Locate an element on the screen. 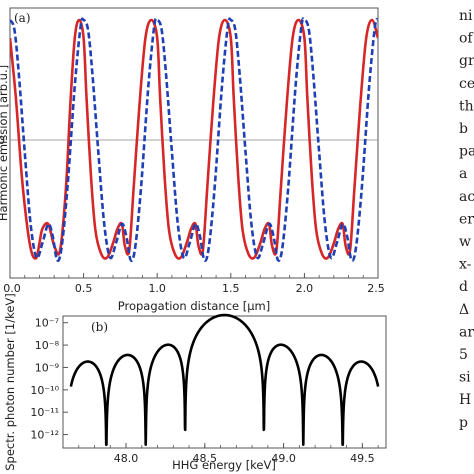 The height and width of the screenshot is (474, 474). x-axis-label-a: Propagation distance [μm] is located at coordinates (194, 306).